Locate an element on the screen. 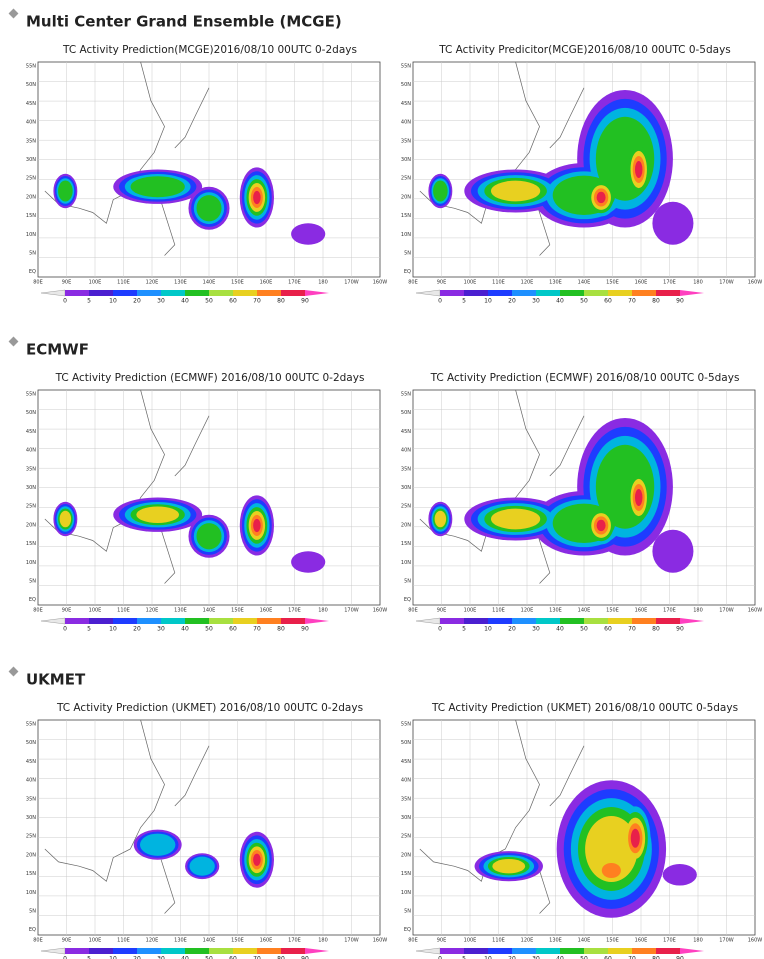  colorbar-label: 5 is located at coordinates (464, 301).